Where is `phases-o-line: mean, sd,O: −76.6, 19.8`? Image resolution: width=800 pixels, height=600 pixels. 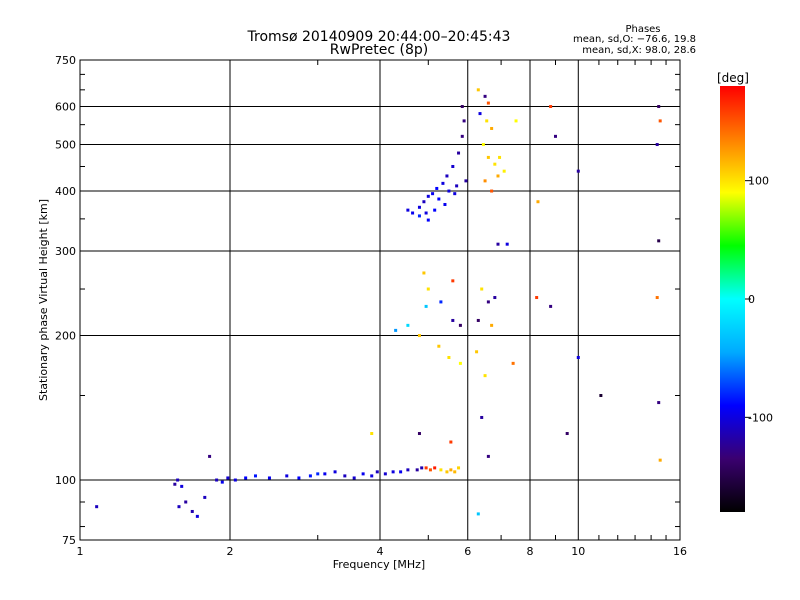
phases-o-line: mean, sd,O: −76.6, 19.8 is located at coordinates (634, 39).